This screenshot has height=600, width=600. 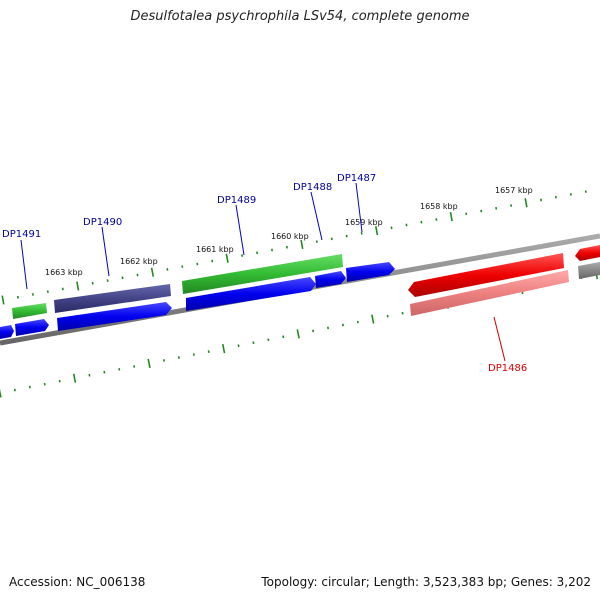 I want to click on gene-label-dp1488: DP1488, so click(x=312, y=187).